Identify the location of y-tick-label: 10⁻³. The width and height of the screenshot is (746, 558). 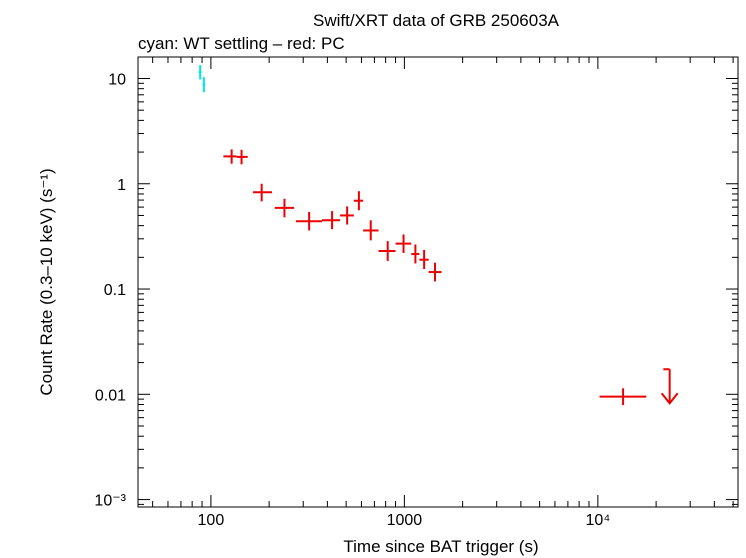
(110, 501).